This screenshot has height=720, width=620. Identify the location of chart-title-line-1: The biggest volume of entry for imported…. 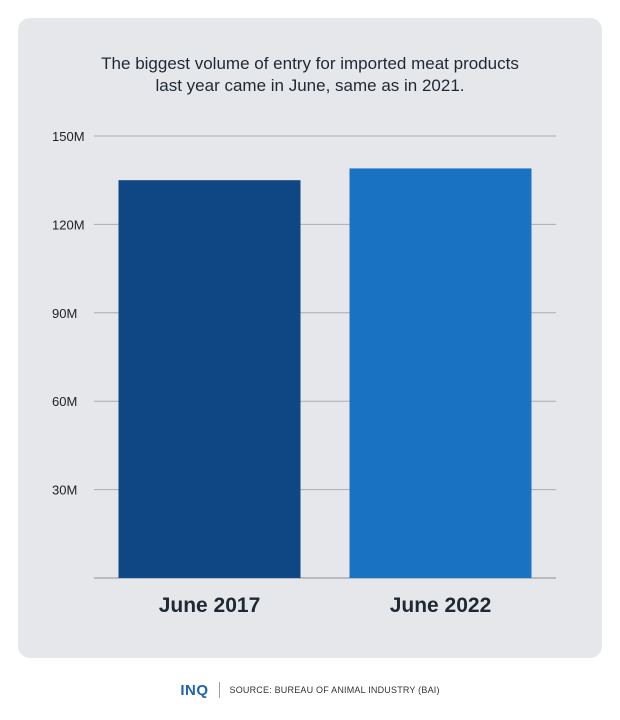
(310, 63).